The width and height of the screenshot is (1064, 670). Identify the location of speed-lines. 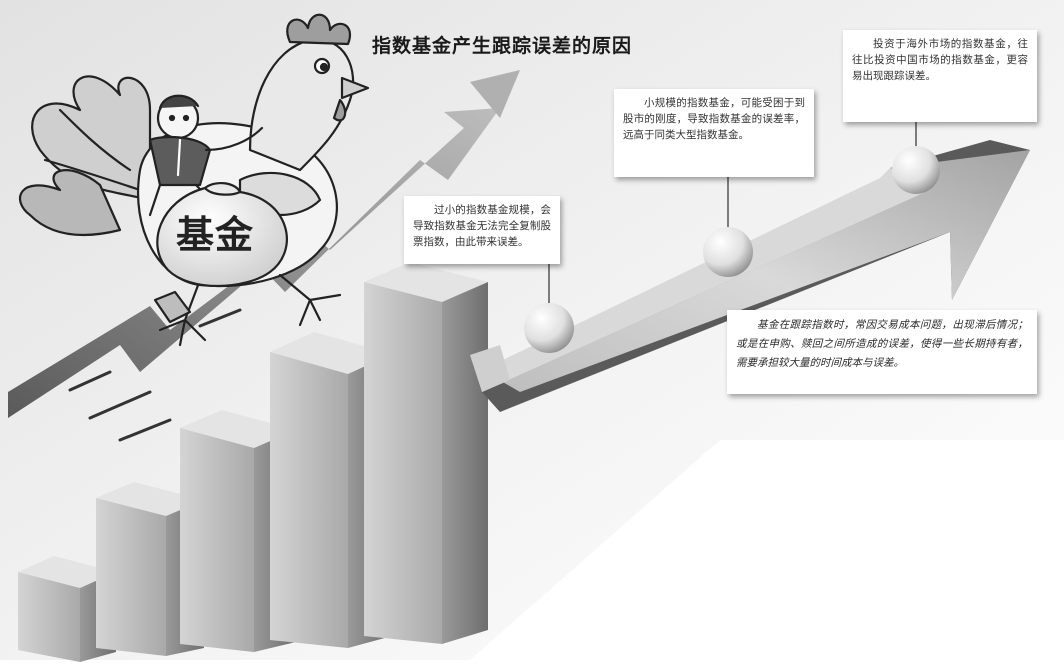
(155, 375).